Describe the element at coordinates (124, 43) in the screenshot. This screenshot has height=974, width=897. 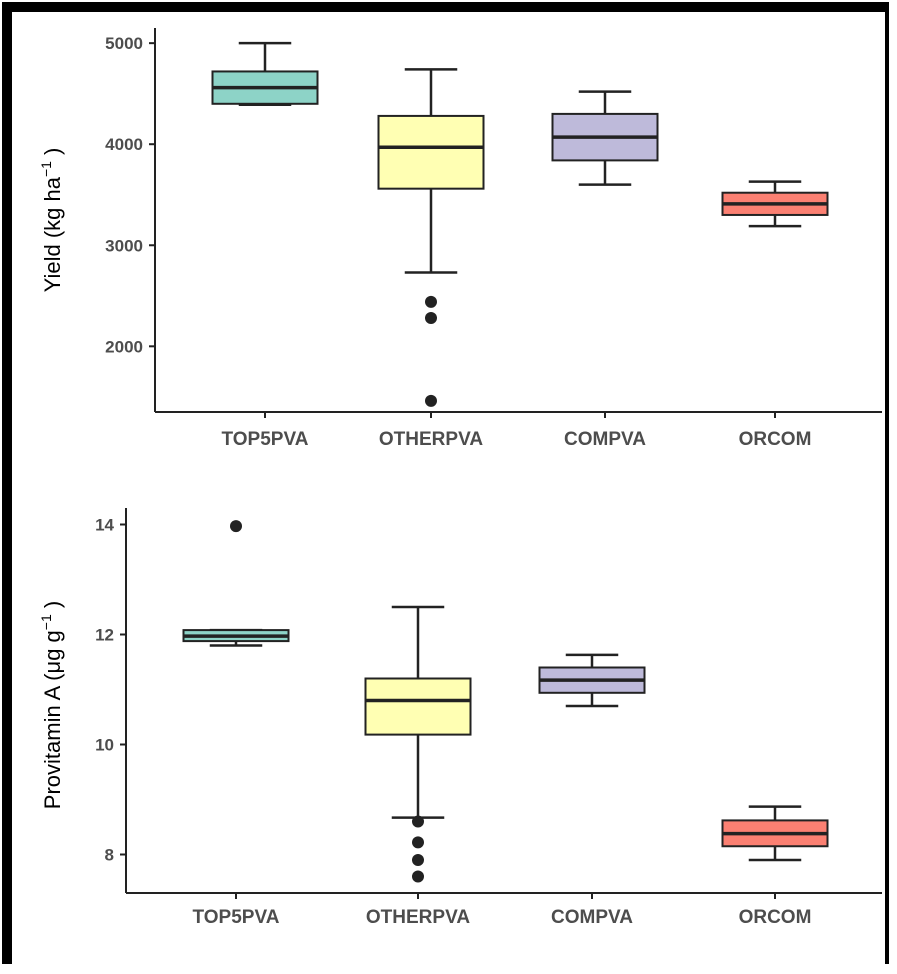
I see `panel-1-y-tick-label-3: 5000` at that location.